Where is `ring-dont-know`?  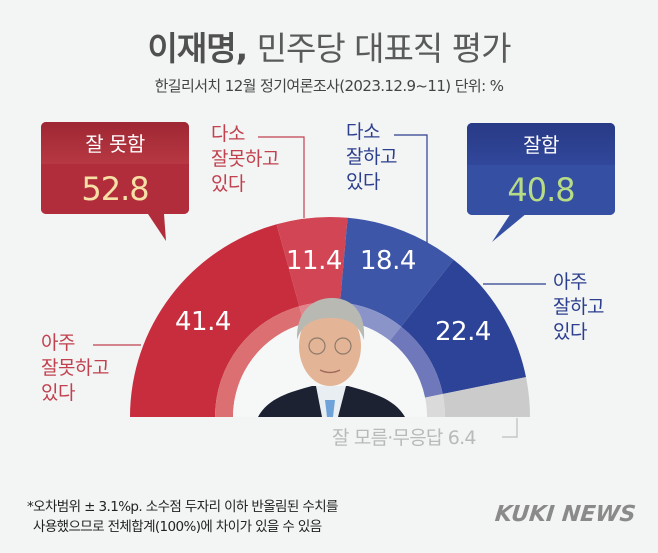 ring-dont-know is located at coordinates (435, 405).